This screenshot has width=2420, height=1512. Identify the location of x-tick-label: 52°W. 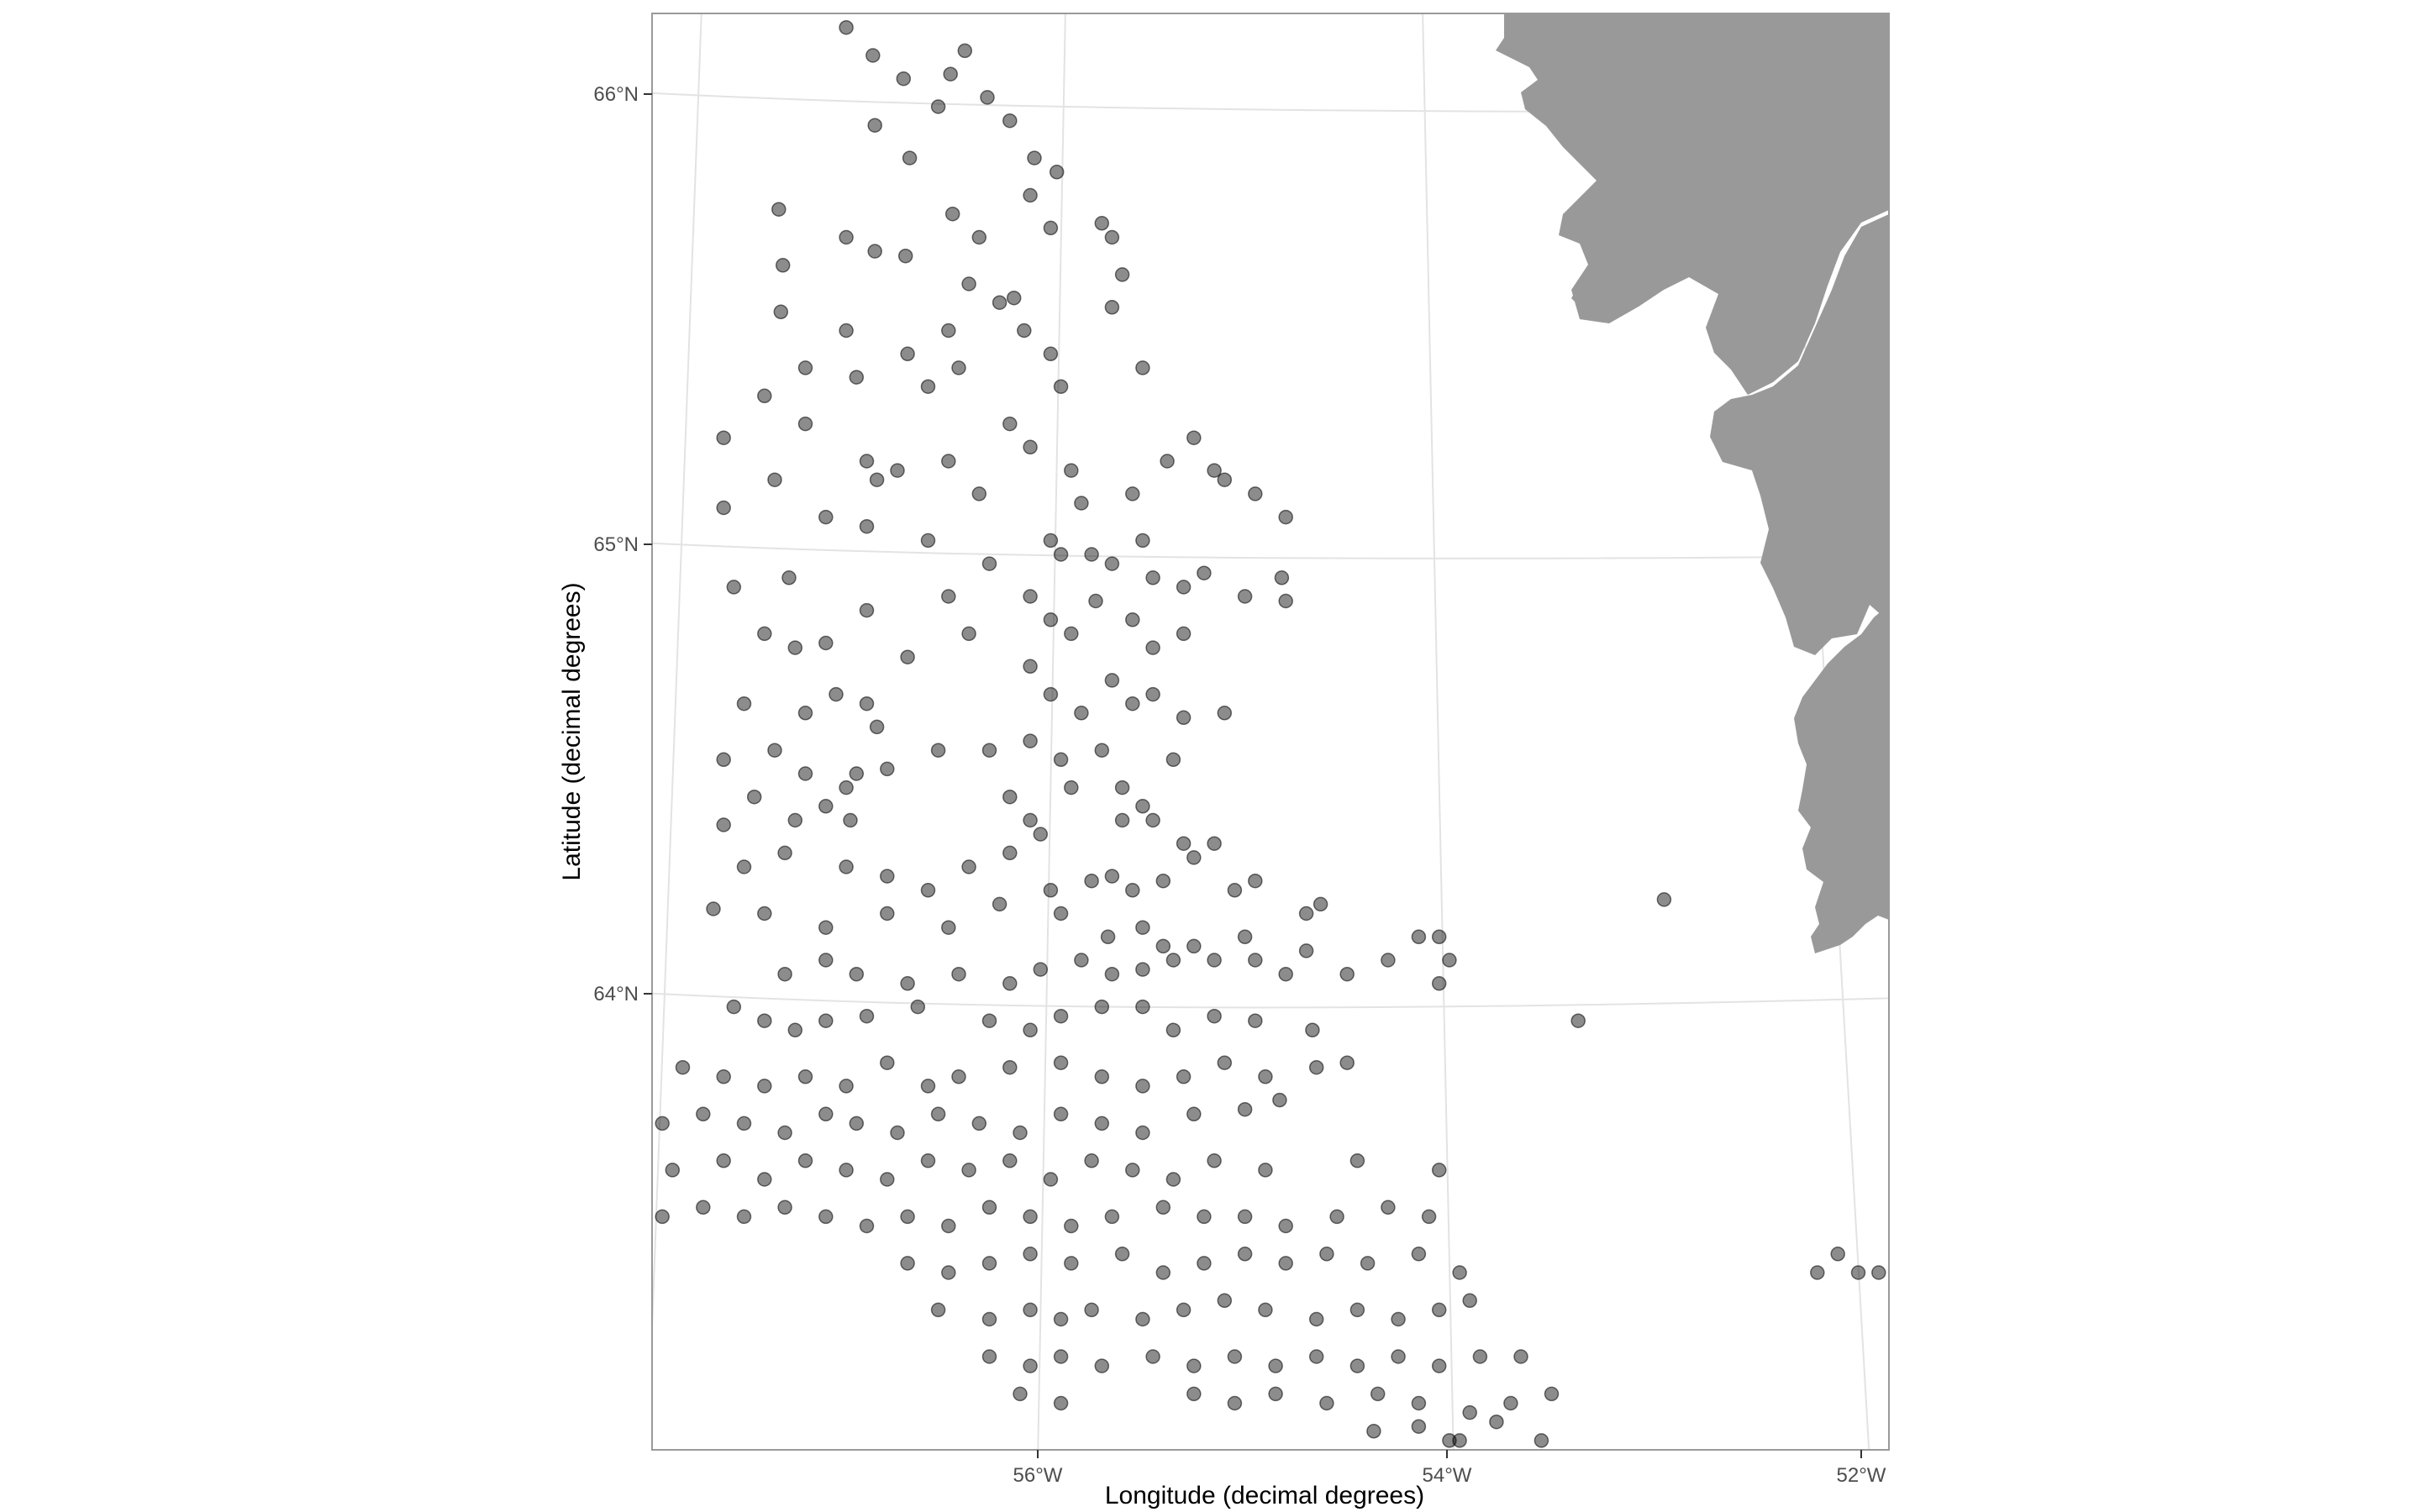
(1862, 1475).